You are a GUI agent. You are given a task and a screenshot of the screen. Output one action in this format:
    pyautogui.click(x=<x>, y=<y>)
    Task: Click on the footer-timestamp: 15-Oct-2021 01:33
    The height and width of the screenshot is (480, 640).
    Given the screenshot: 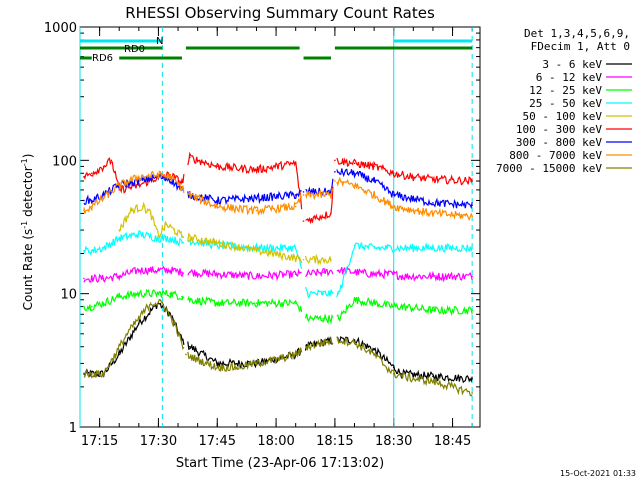 What is the action you would take?
    pyautogui.click(x=598, y=473)
    